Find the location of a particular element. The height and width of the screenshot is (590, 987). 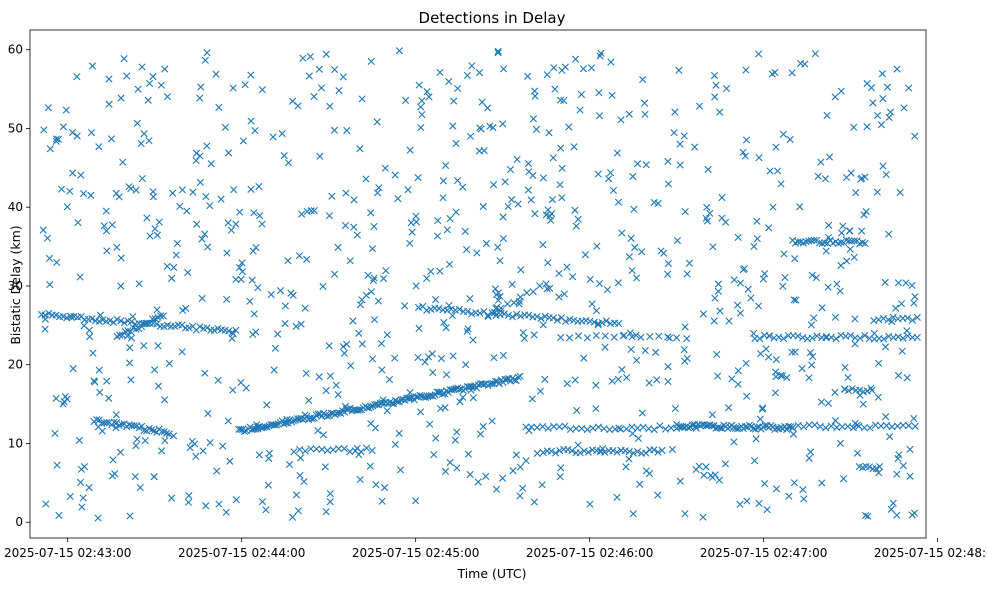

x-tick-label: 2025-07-15 02:46:00 is located at coordinates (589, 553).